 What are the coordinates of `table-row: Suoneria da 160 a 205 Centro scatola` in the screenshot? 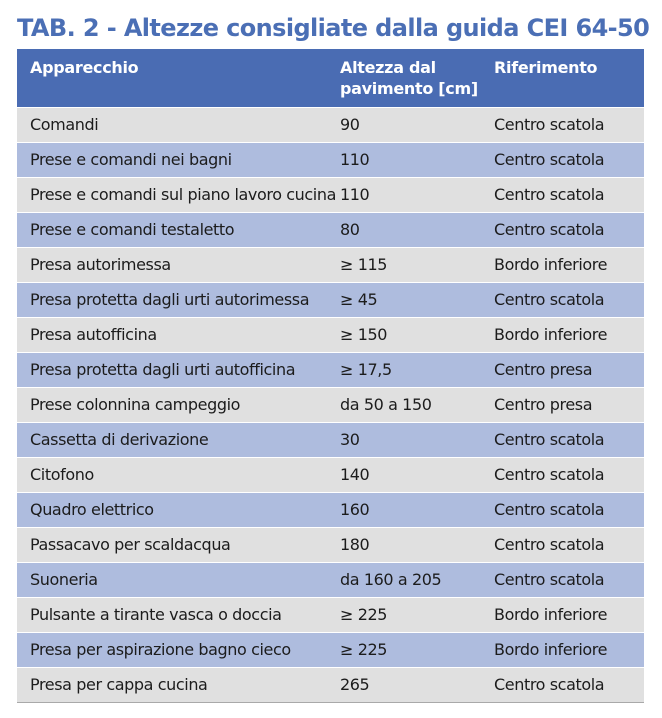 It's located at (330, 579).